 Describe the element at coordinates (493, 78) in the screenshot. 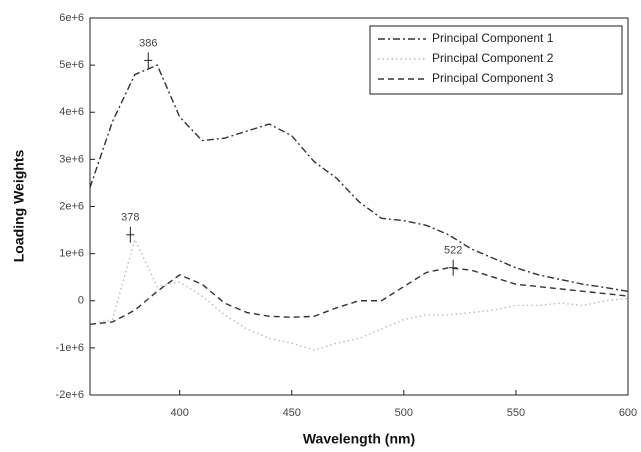

I see `legend-label: Principal Component 3` at that location.